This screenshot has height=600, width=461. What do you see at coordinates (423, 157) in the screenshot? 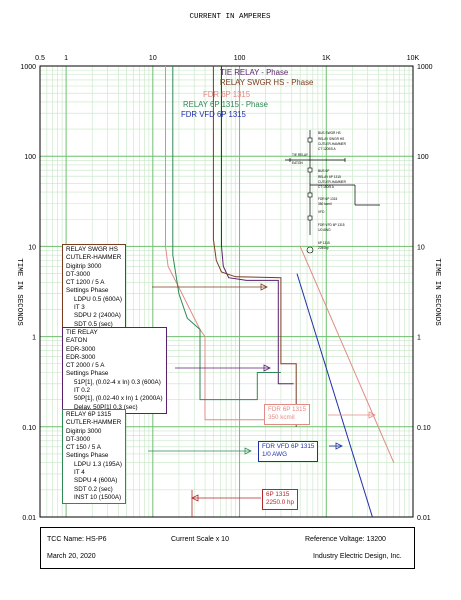
I see `y-tick-label-right: 100` at bounding box center [423, 157].